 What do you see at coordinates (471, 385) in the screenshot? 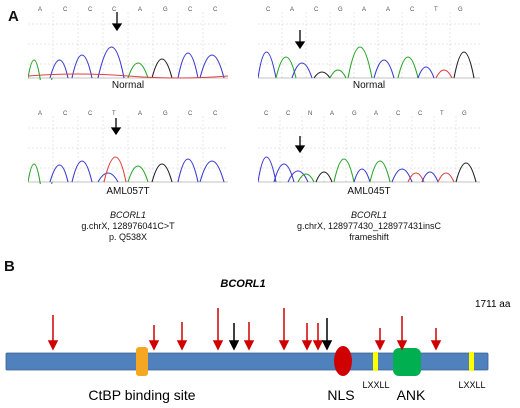
I see `lxxll-label-2: LXXLL` at bounding box center [471, 385].